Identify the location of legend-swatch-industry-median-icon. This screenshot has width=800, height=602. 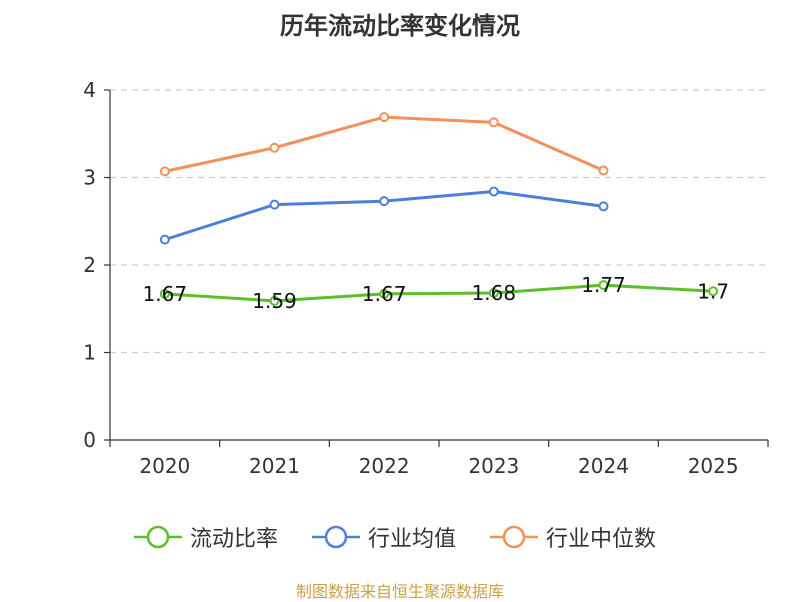
(514, 537).